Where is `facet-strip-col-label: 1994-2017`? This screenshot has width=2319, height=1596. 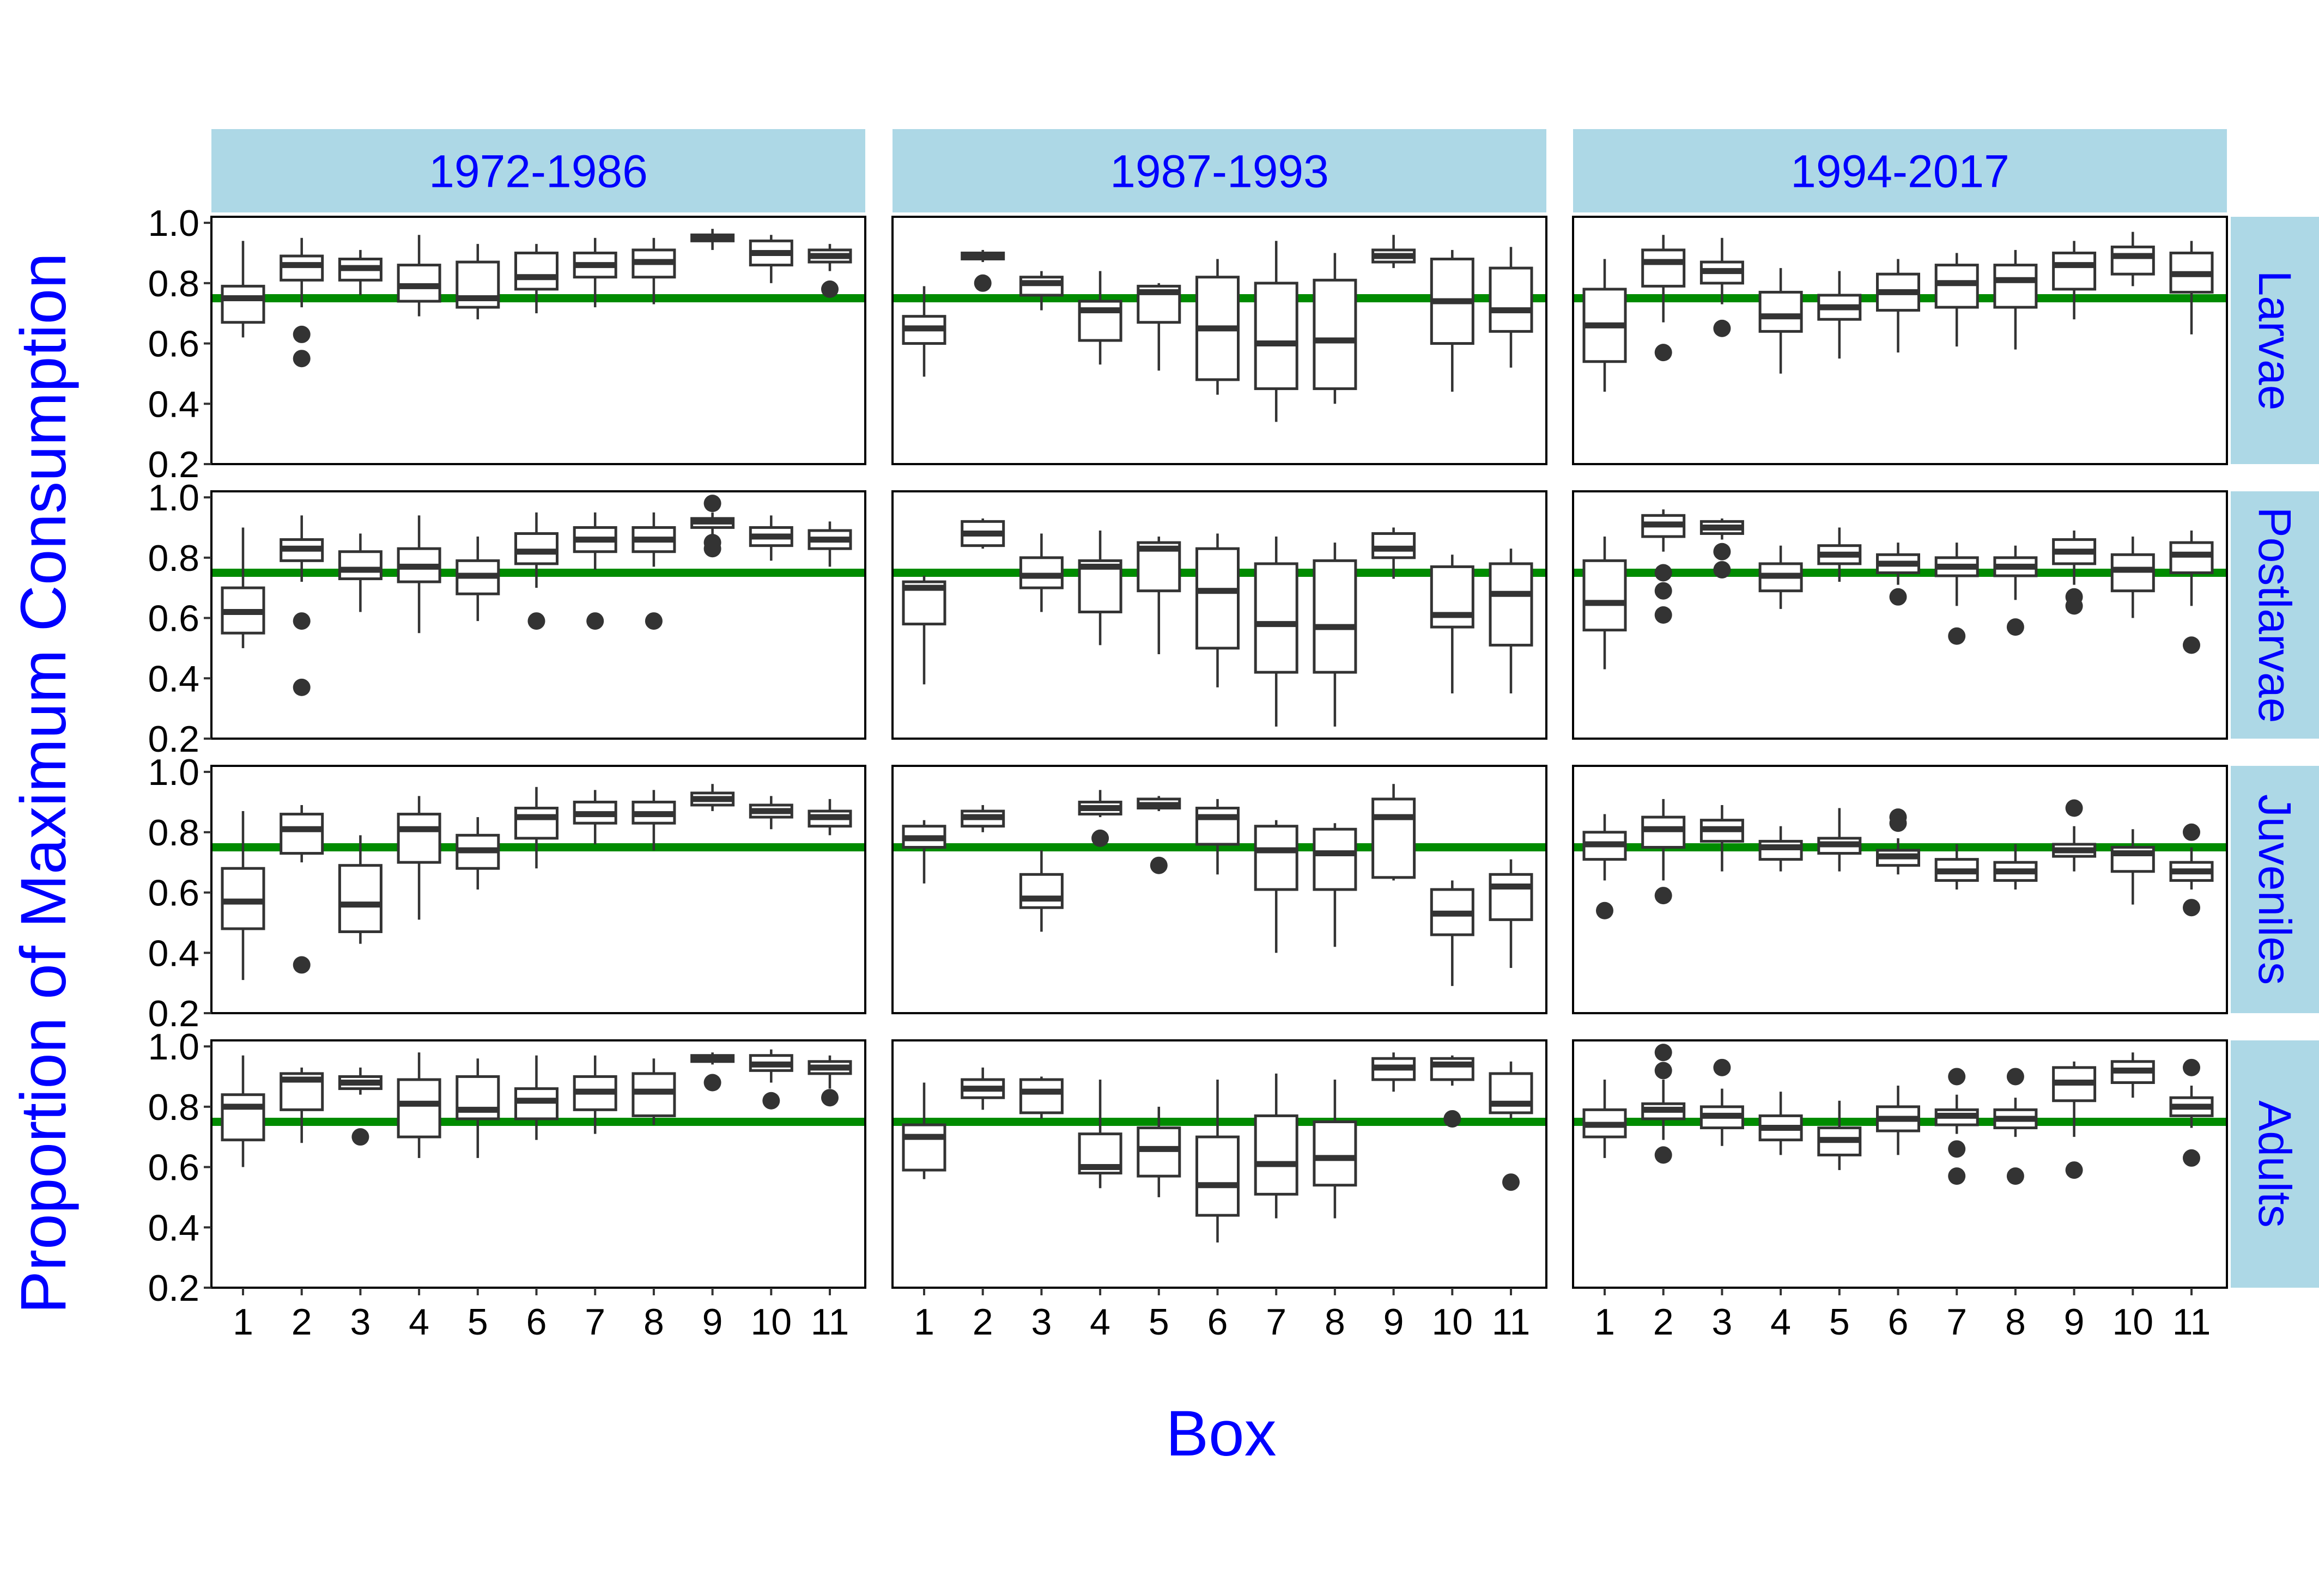
facet-strip-col-label: 1994-2017 is located at coordinates (1900, 171).